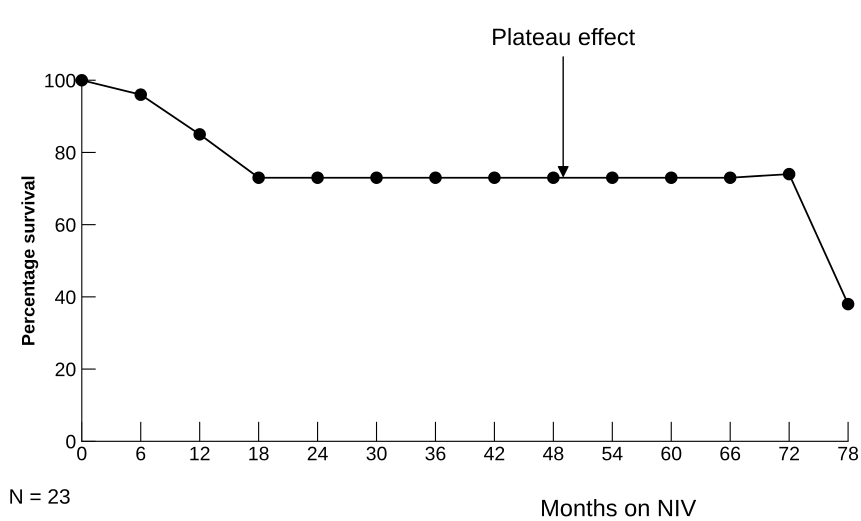 The image size is (861, 521). What do you see at coordinates (671, 453) in the screenshot?
I see `x-tick-label: 60` at bounding box center [671, 453].